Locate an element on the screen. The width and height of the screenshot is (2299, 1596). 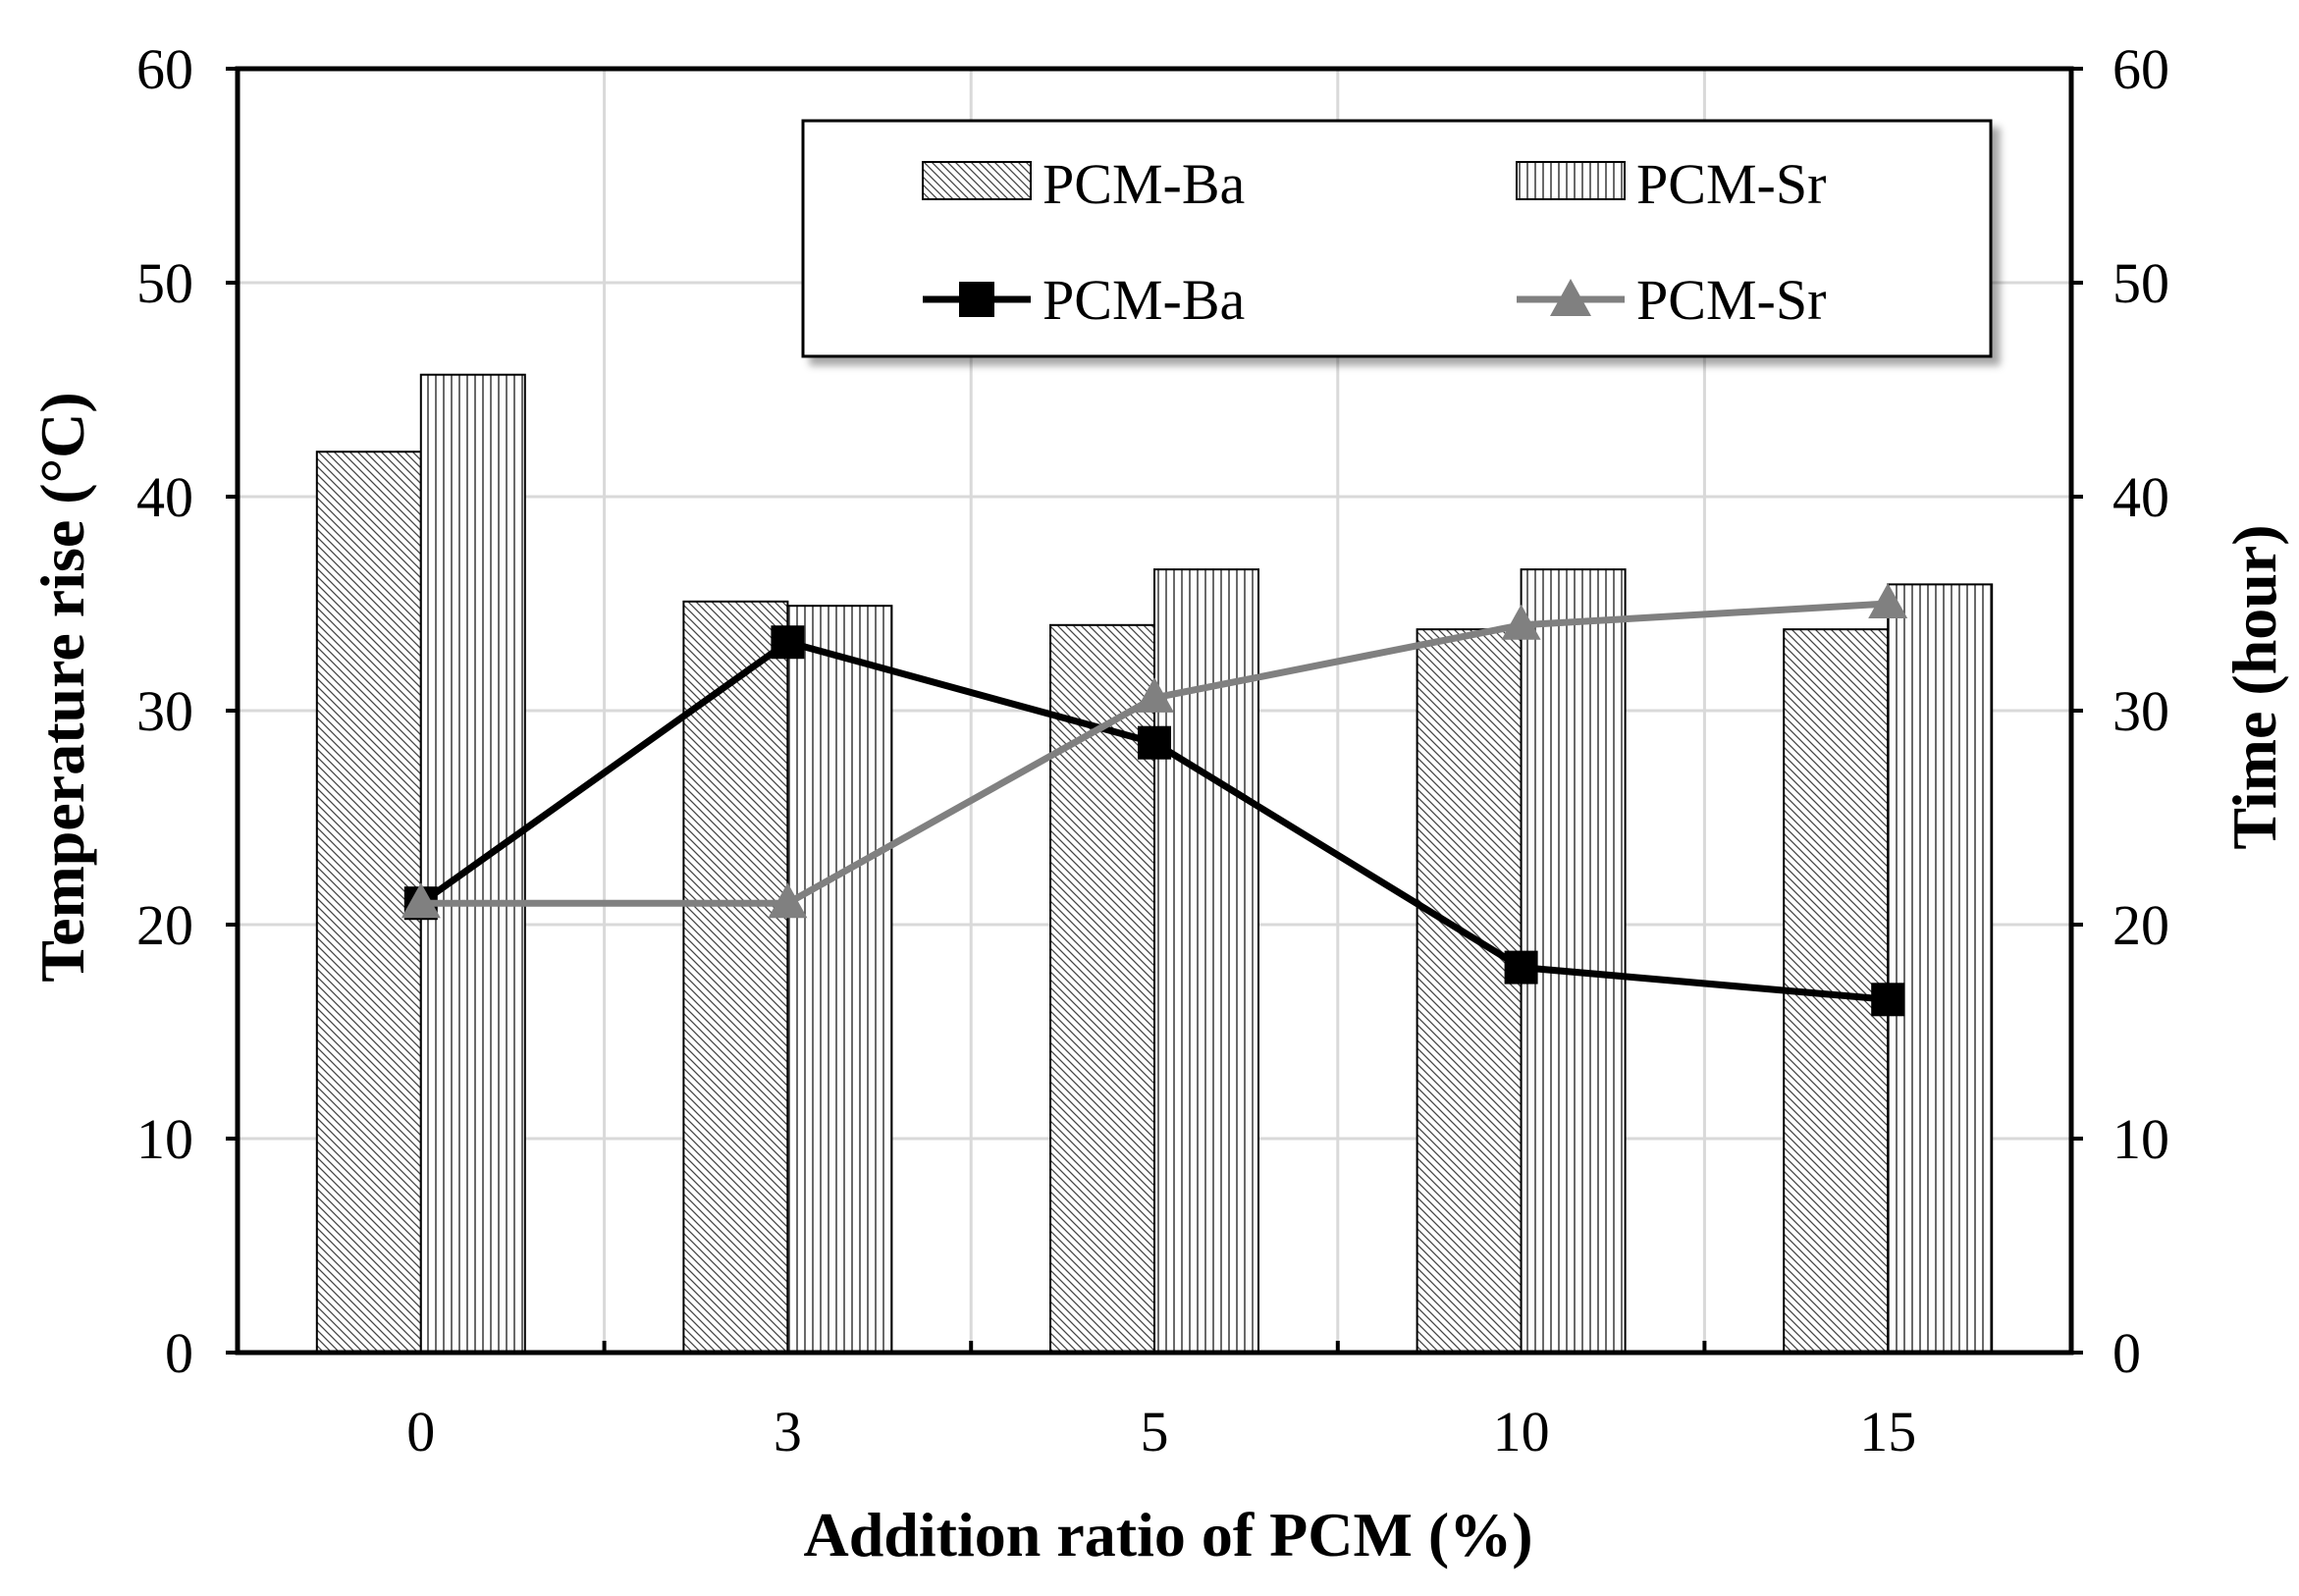
legend-label-line-pcm-ba: PCM-Ba is located at coordinates (1144, 300).